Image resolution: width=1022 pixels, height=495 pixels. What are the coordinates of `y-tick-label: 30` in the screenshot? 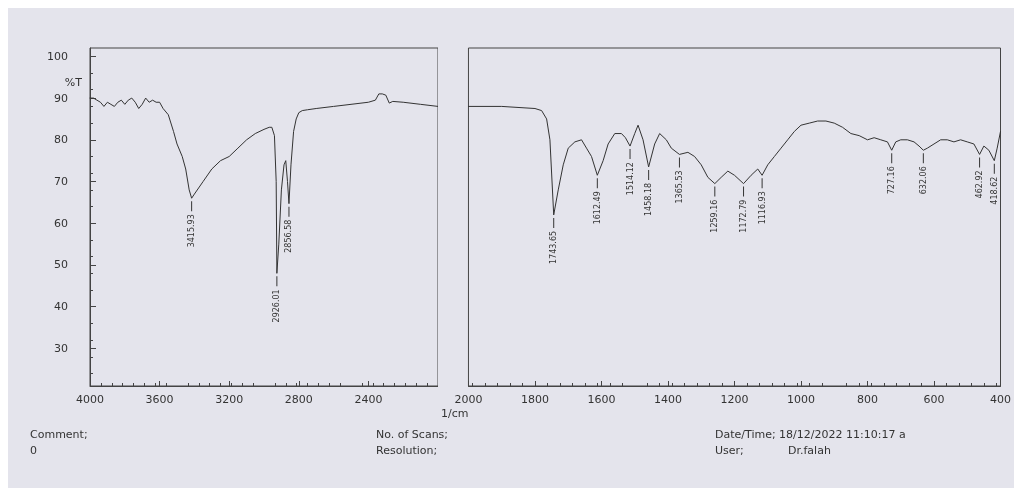 It's located at (61, 348).